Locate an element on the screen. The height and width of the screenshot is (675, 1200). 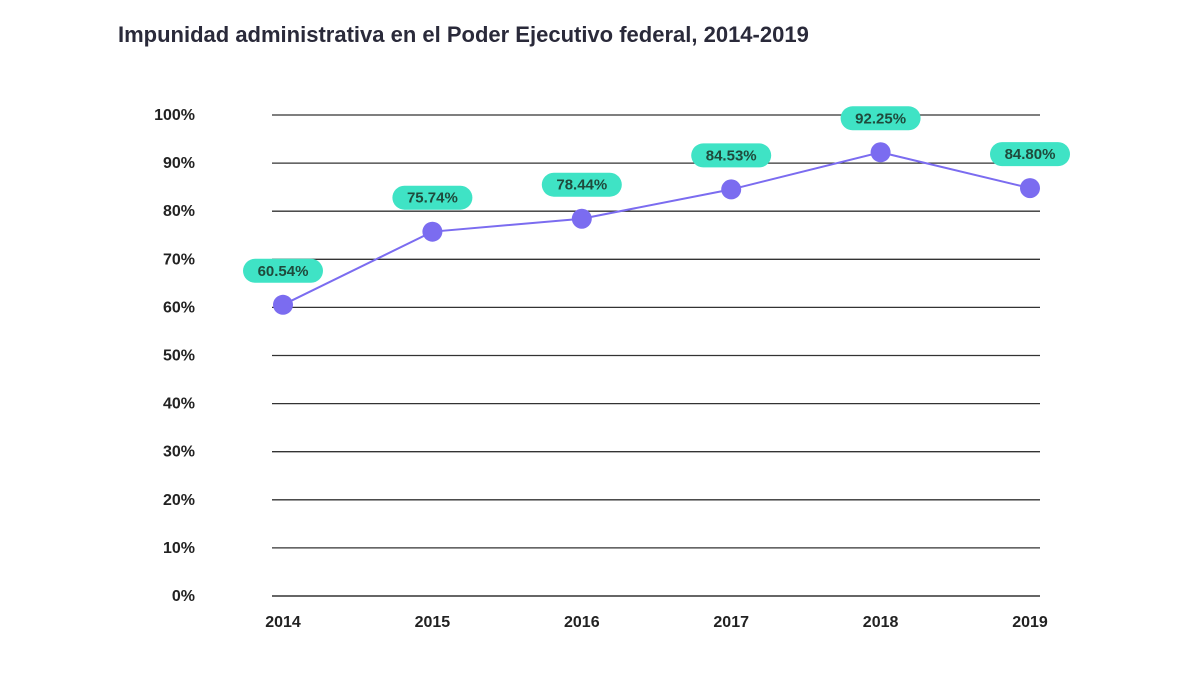
x-tick-label: 2014 is located at coordinates (283, 622).